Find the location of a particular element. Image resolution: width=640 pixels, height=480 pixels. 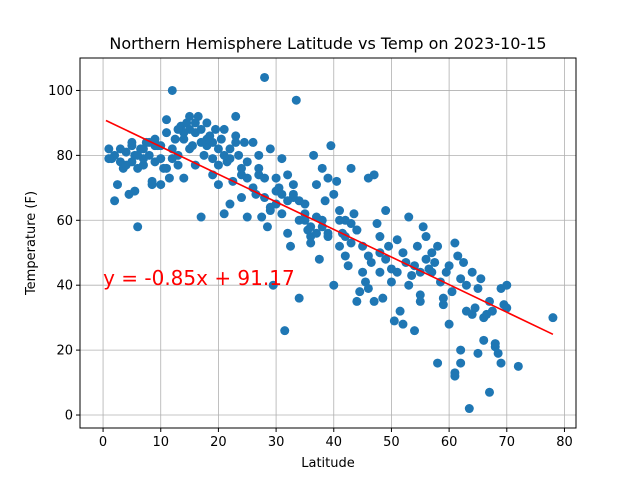

x-axis-ticks: 0 10 20 30 40 50 60 70 80 is located at coordinates (336, 439).